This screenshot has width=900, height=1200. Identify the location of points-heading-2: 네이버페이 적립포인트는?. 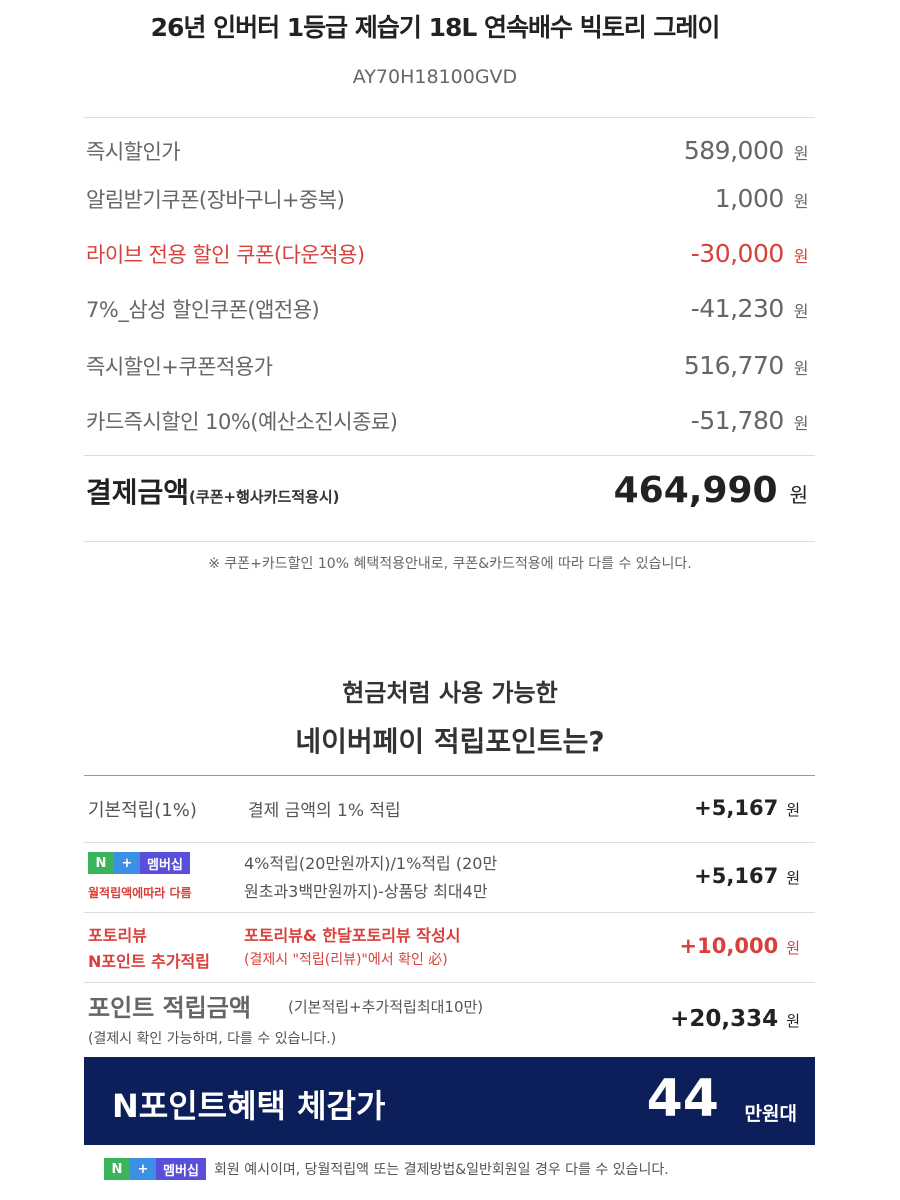
(450, 741).